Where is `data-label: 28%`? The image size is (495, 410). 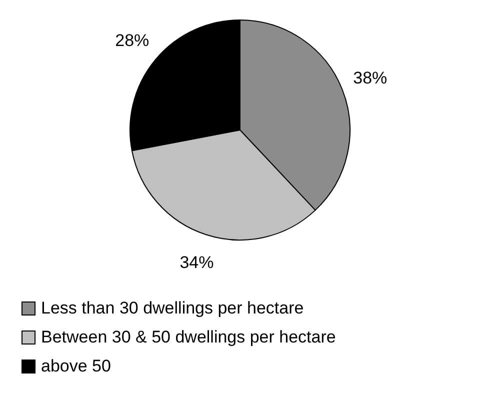 data-label: 28% is located at coordinates (132, 40).